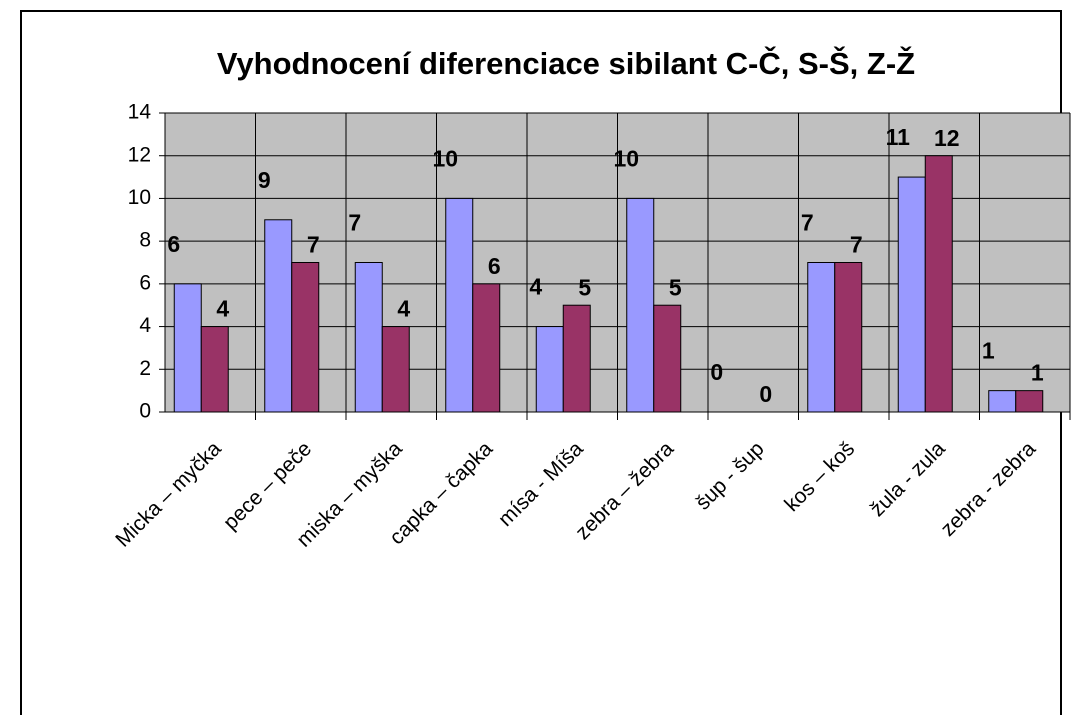 Image resolution: width=1078 pixels, height=720 pixels. Describe the element at coordinates (145, 325) in the screenshot. I see `y-tick-label: 4` at that location.